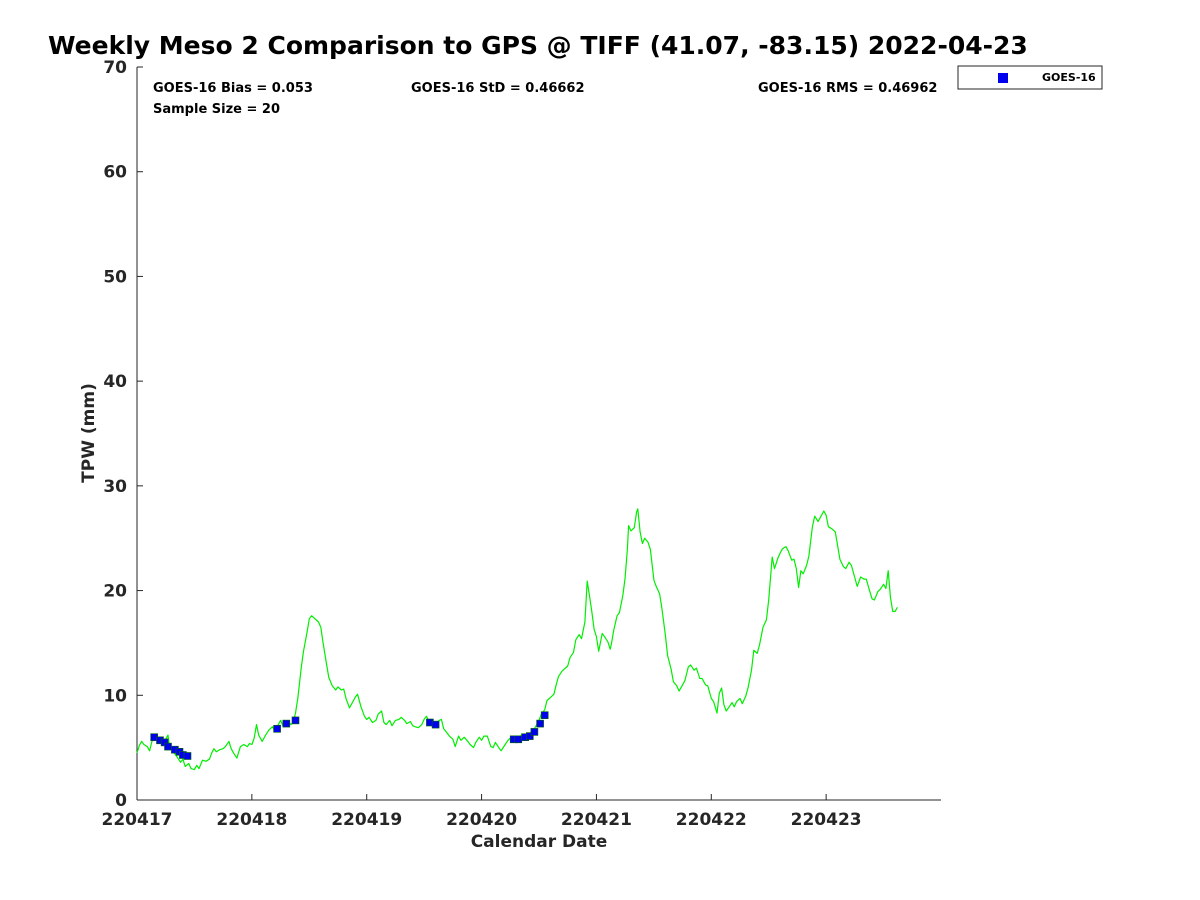 The height and width of the screenshot is (900, 1200). I want to click on x-axis-label: Calendar Date, so click(539, 842).